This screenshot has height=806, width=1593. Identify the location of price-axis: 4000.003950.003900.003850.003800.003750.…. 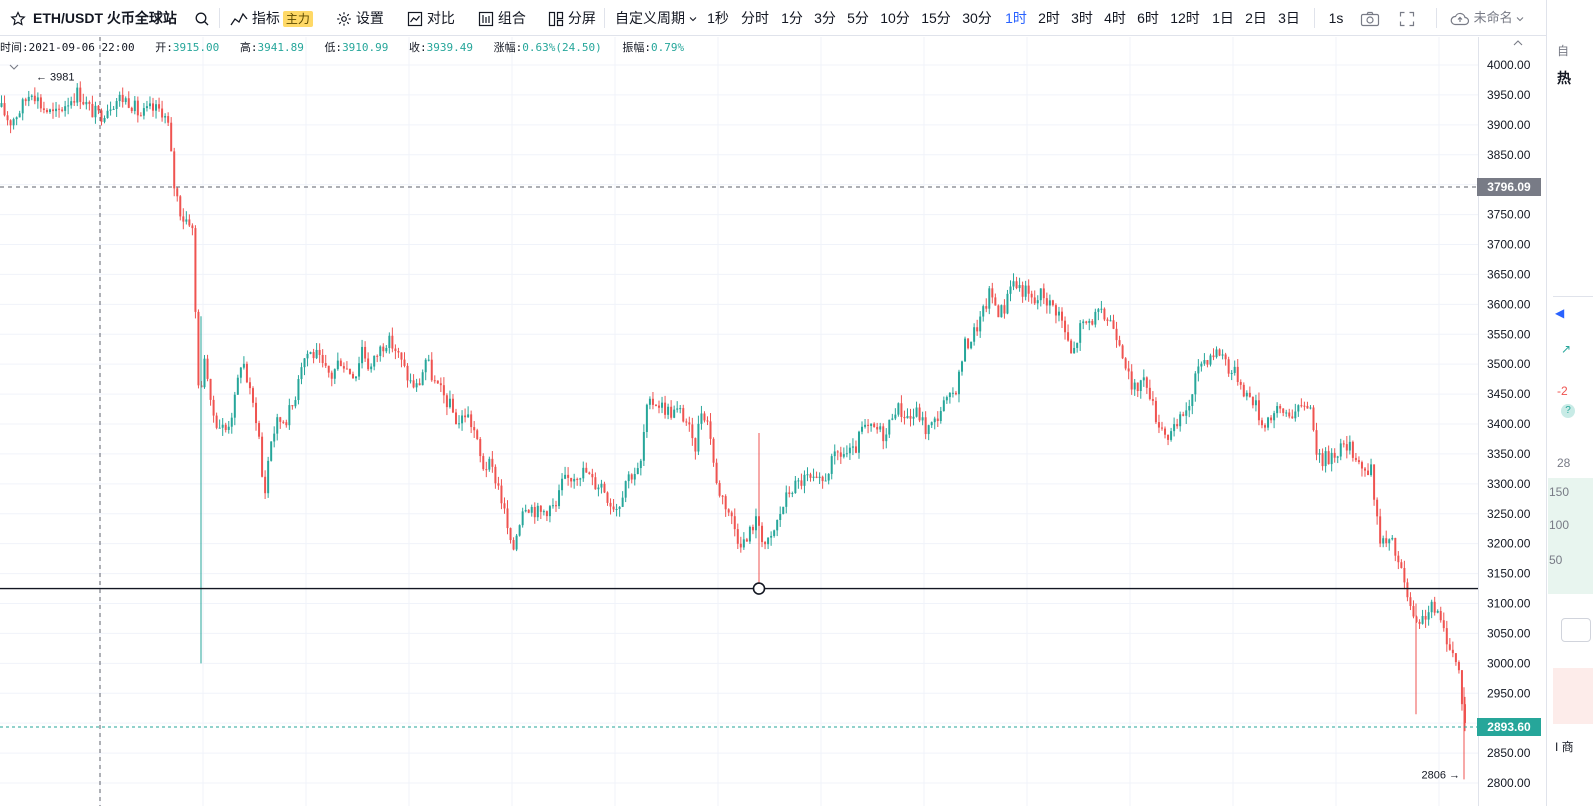
(1509, 421).